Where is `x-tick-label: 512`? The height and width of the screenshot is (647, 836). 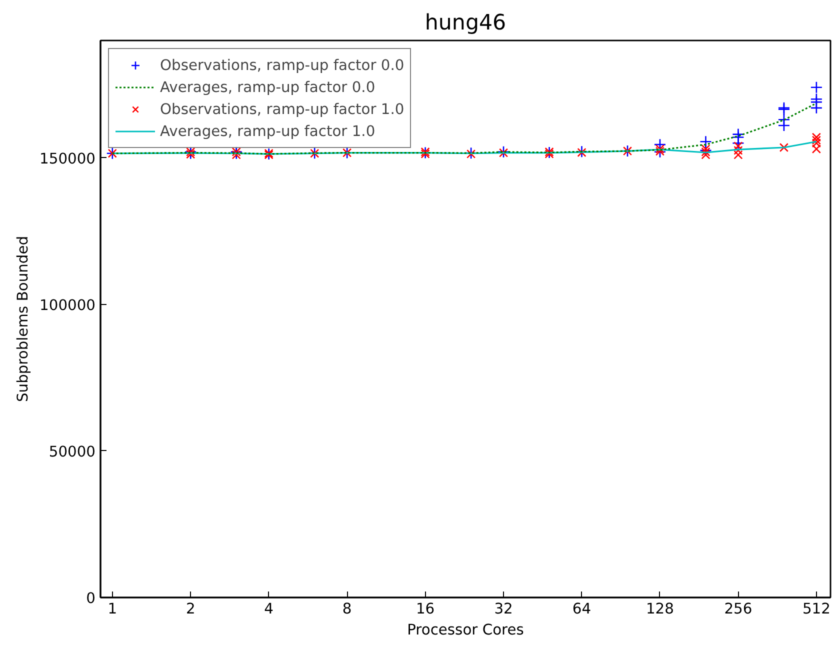 x-tick-label: 512 is located at coordinates (816, 609).